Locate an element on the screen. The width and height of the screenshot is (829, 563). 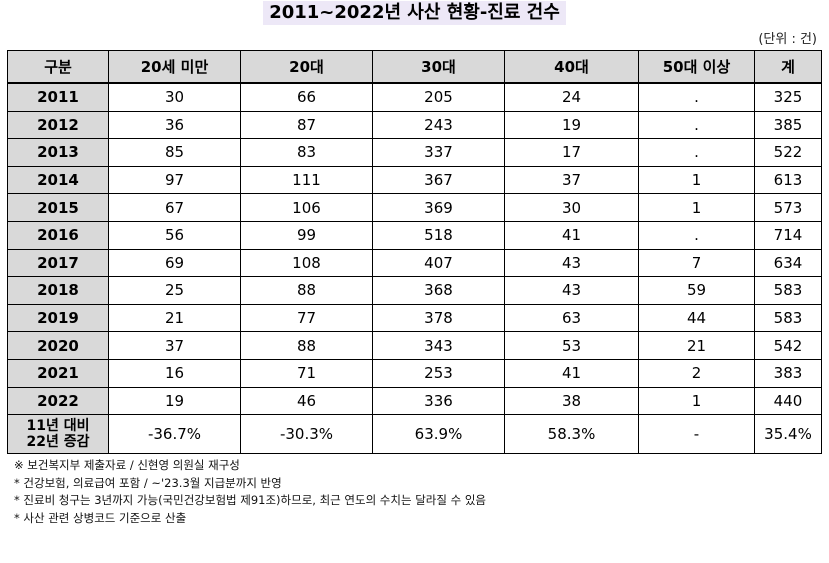
cell-50s-plus: 21 is located at coordinates (696, 345).